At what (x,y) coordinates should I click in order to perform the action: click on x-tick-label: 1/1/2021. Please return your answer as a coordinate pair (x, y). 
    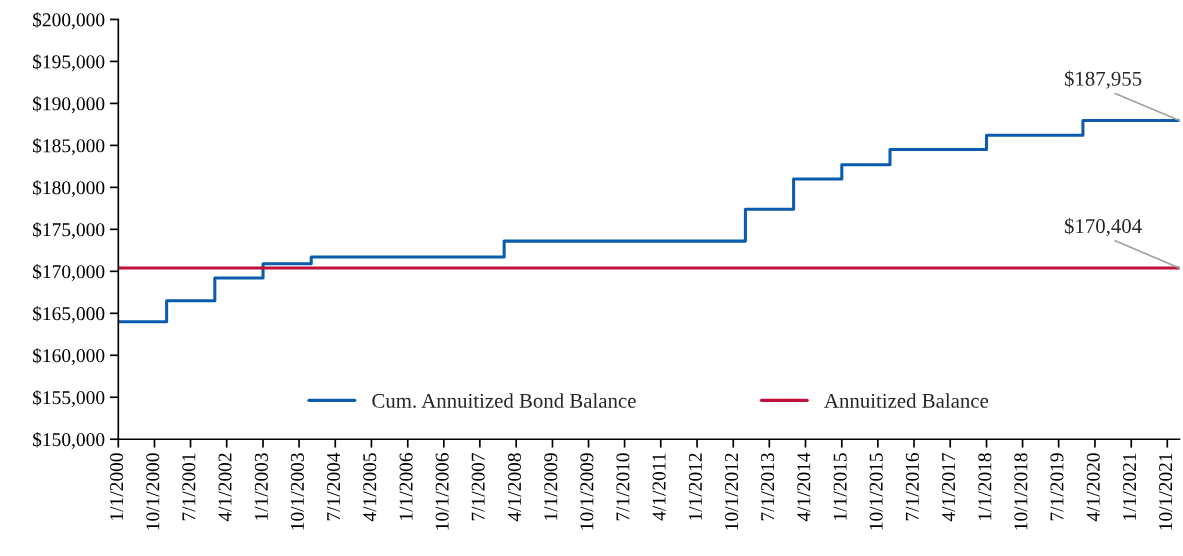
    Looking at the image, I should click on (1130, 486).